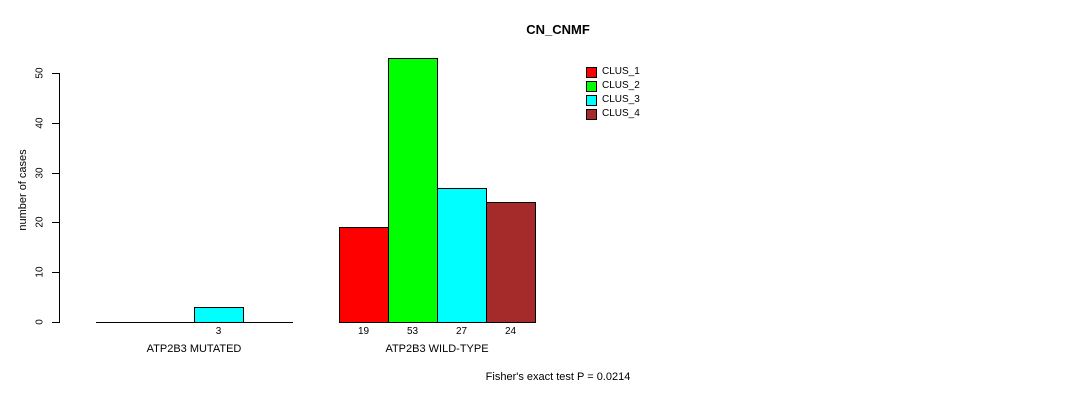 The height and width of the screenshot is (400, 1090). Describe the element at coordinates (621, 71) in the screenshot. I see `legend-label-clus_1: CLUS_1` at that location.